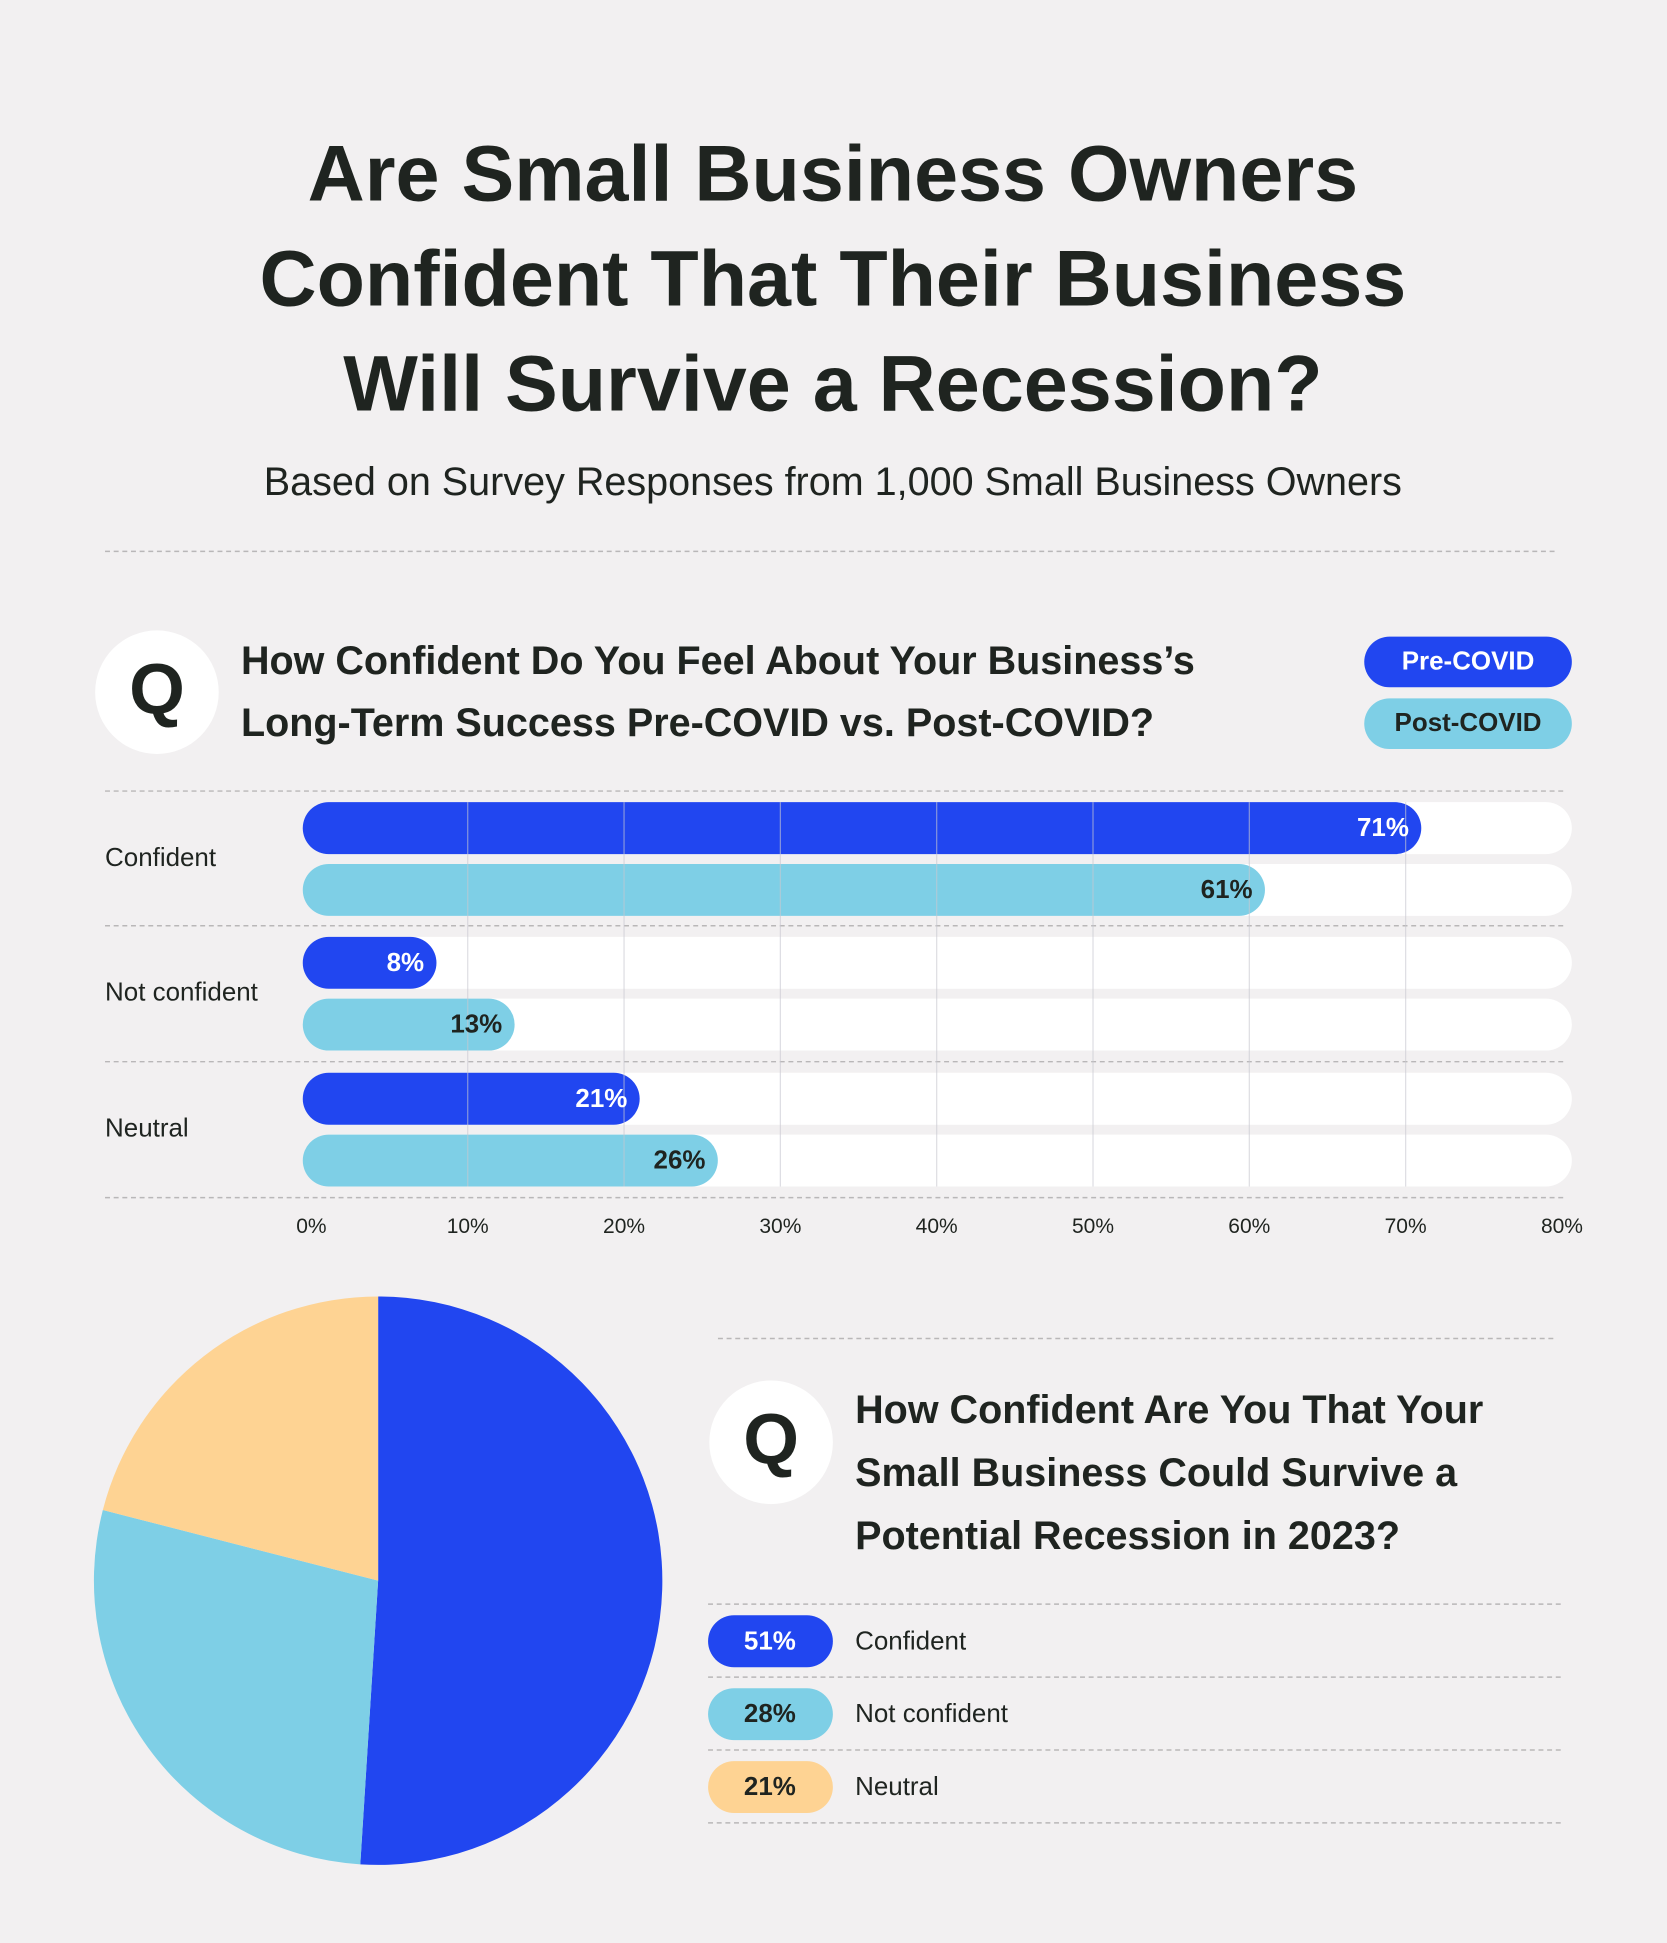 This screenshot has width=1667, height=1943. I want to click on x-tick-label: 0%, so click(311, 1226).